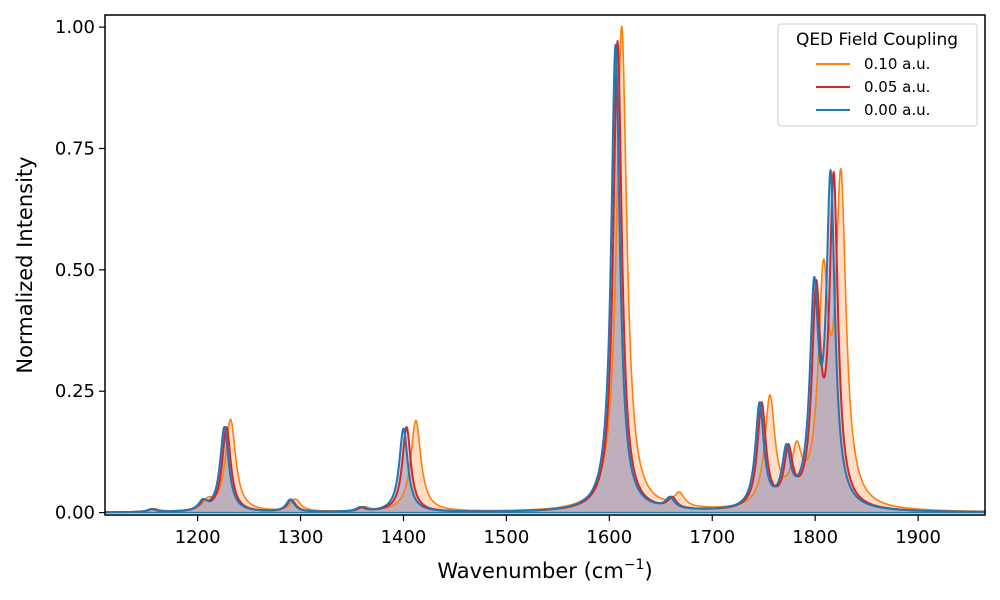 The width and height of the screenshot is (1000, 600). What do you see at coordinates (506, 537) in the screenshot?
I see `x-tick-label: 1500` at bounding box center [506, 537].